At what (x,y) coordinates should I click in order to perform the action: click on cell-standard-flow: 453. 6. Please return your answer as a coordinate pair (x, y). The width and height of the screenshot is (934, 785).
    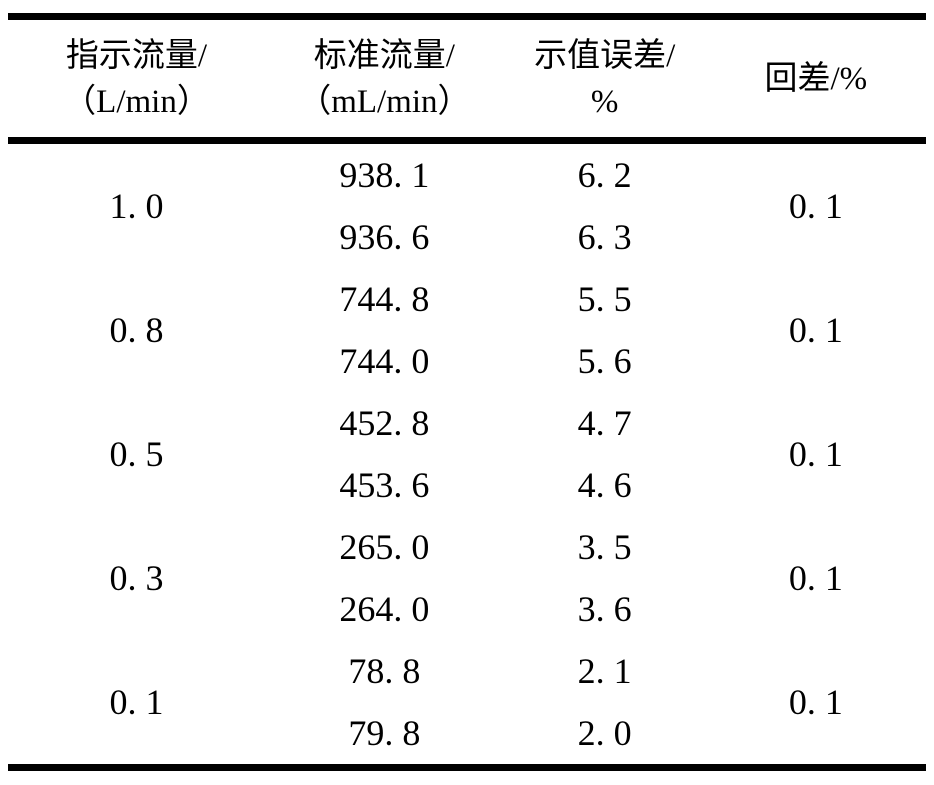
    Looking at the image, I should click on (384, 485).